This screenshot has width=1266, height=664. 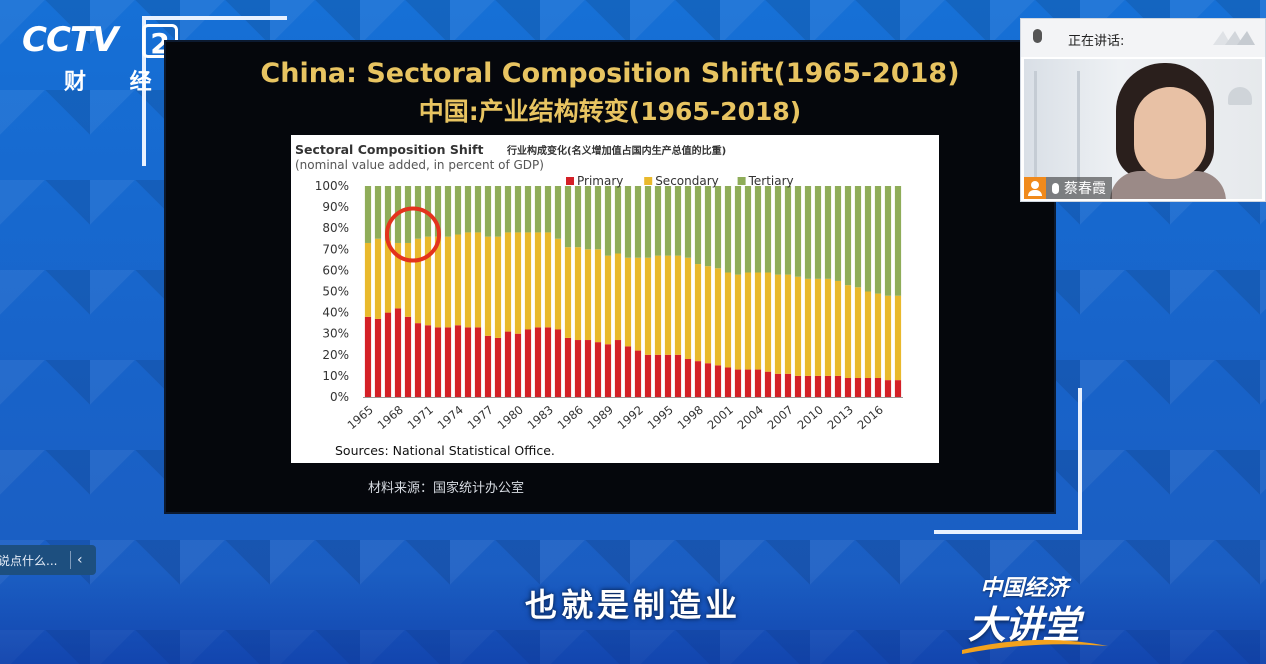 What do you see at coordinates (838, 233) in the screenshot?
I see `bar-tertiary-2012` at bounding box center [838, 233].